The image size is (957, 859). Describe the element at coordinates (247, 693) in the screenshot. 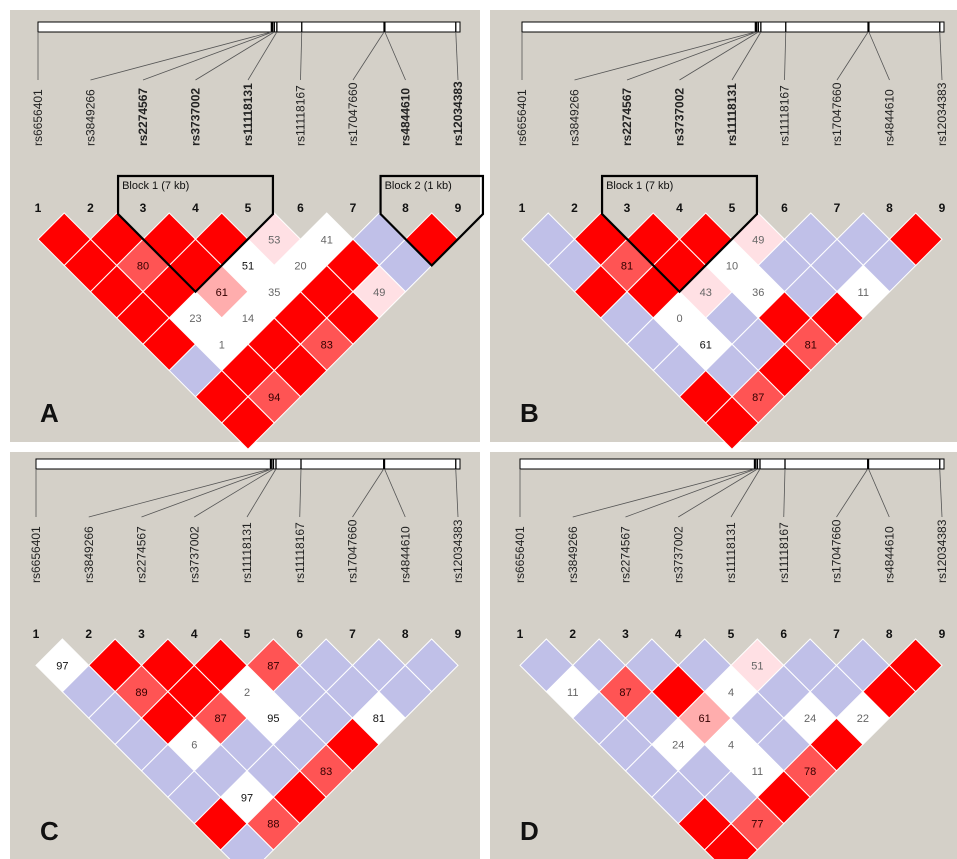

I see `ld-cell-value: 2` at that location.